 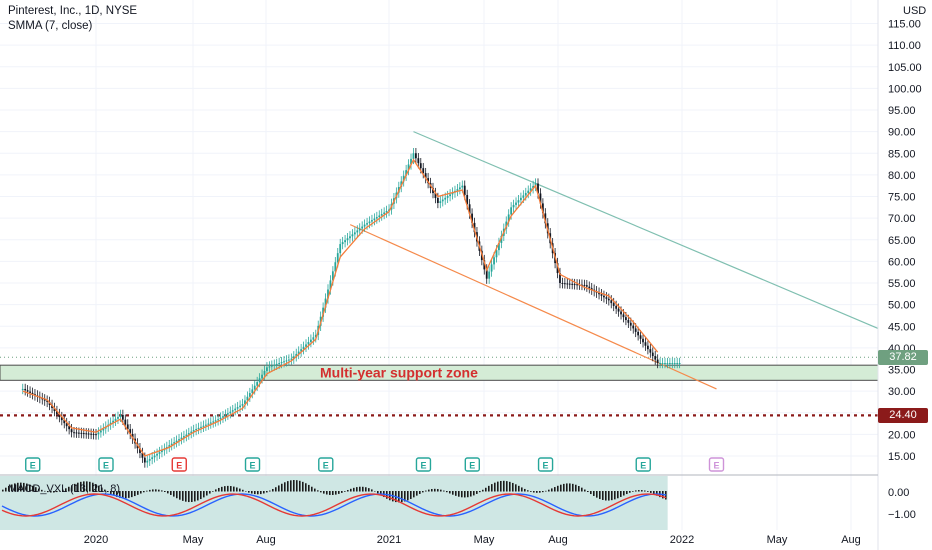 What do you see at coordinates (73, 11) in the screenshot?
I see `symbol-title: Pinterest, Inc., 1D, NYSE` at bounding box center [73, 11].